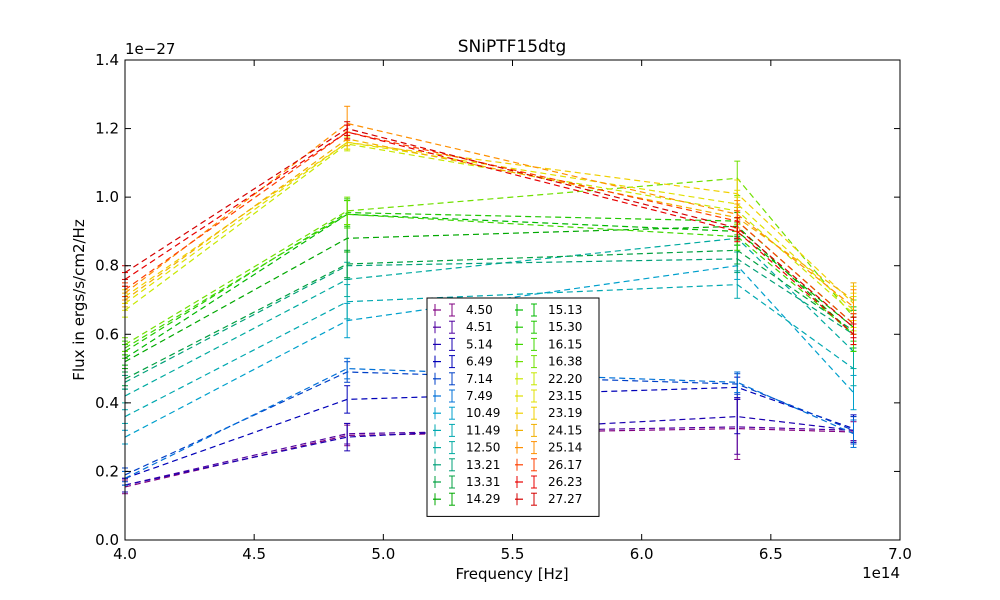 The image size is (1000, 600). Describe the element at coordinates (479, 396) in the screenshot. I see `legend-label: 7.49` at that location.